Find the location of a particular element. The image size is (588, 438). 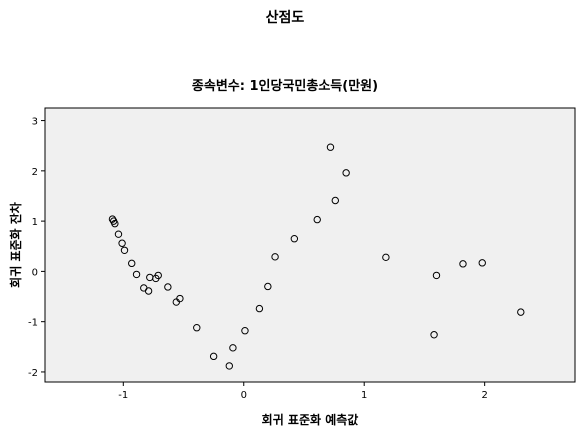

x-tick-label: -1 is located at coordinates (123, 395).